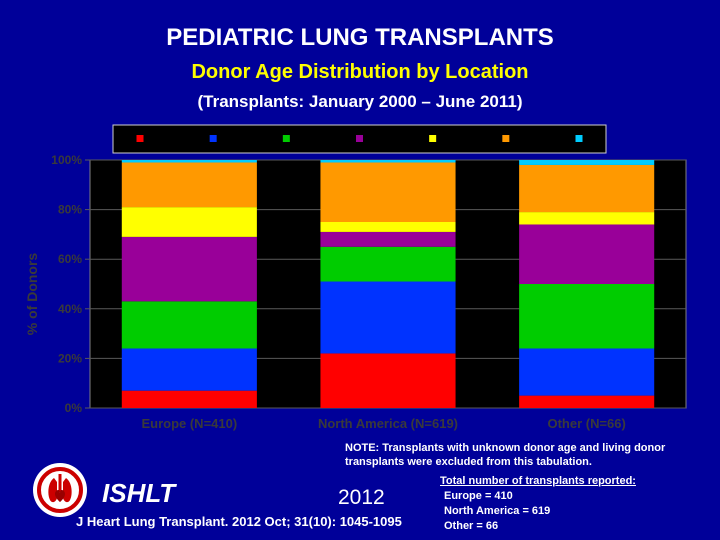 The height and width of the screenshot is (540, 720). Describe the element at coordinates (388, 423) in the screenshot. I see `x-tick-label: North America (N=619)` at that location.